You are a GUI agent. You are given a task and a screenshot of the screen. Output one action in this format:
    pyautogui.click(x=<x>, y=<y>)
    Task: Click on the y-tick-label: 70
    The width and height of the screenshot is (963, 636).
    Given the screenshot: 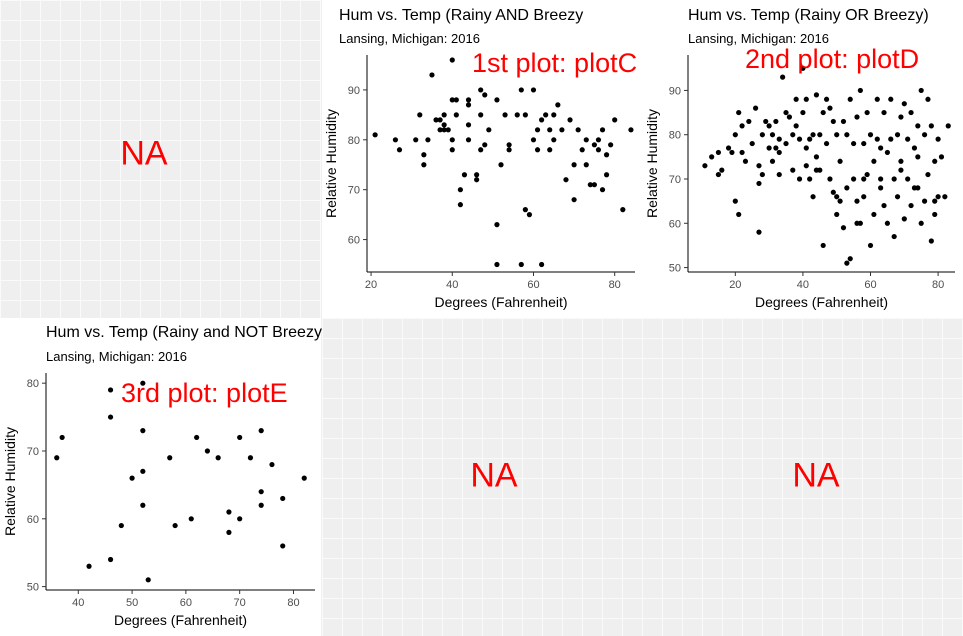 What is the action you would take?
    pyautogui.click(x=33, y=452)
    